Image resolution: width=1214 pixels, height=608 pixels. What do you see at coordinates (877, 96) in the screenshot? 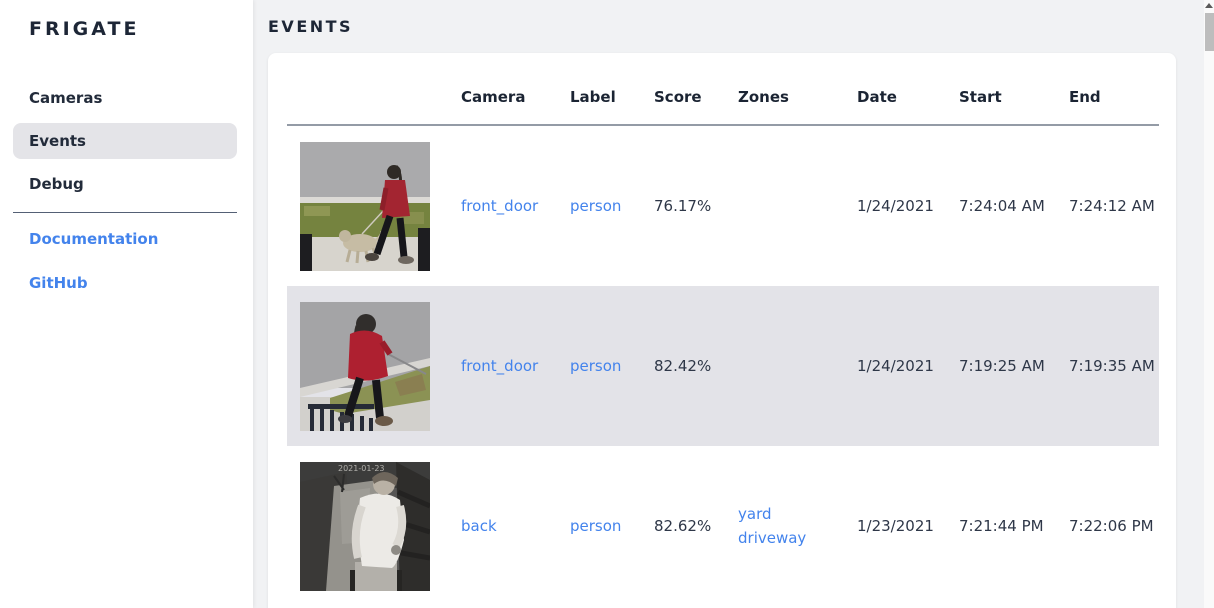
I see `header-date: Date` at bounding box center [877, 96].